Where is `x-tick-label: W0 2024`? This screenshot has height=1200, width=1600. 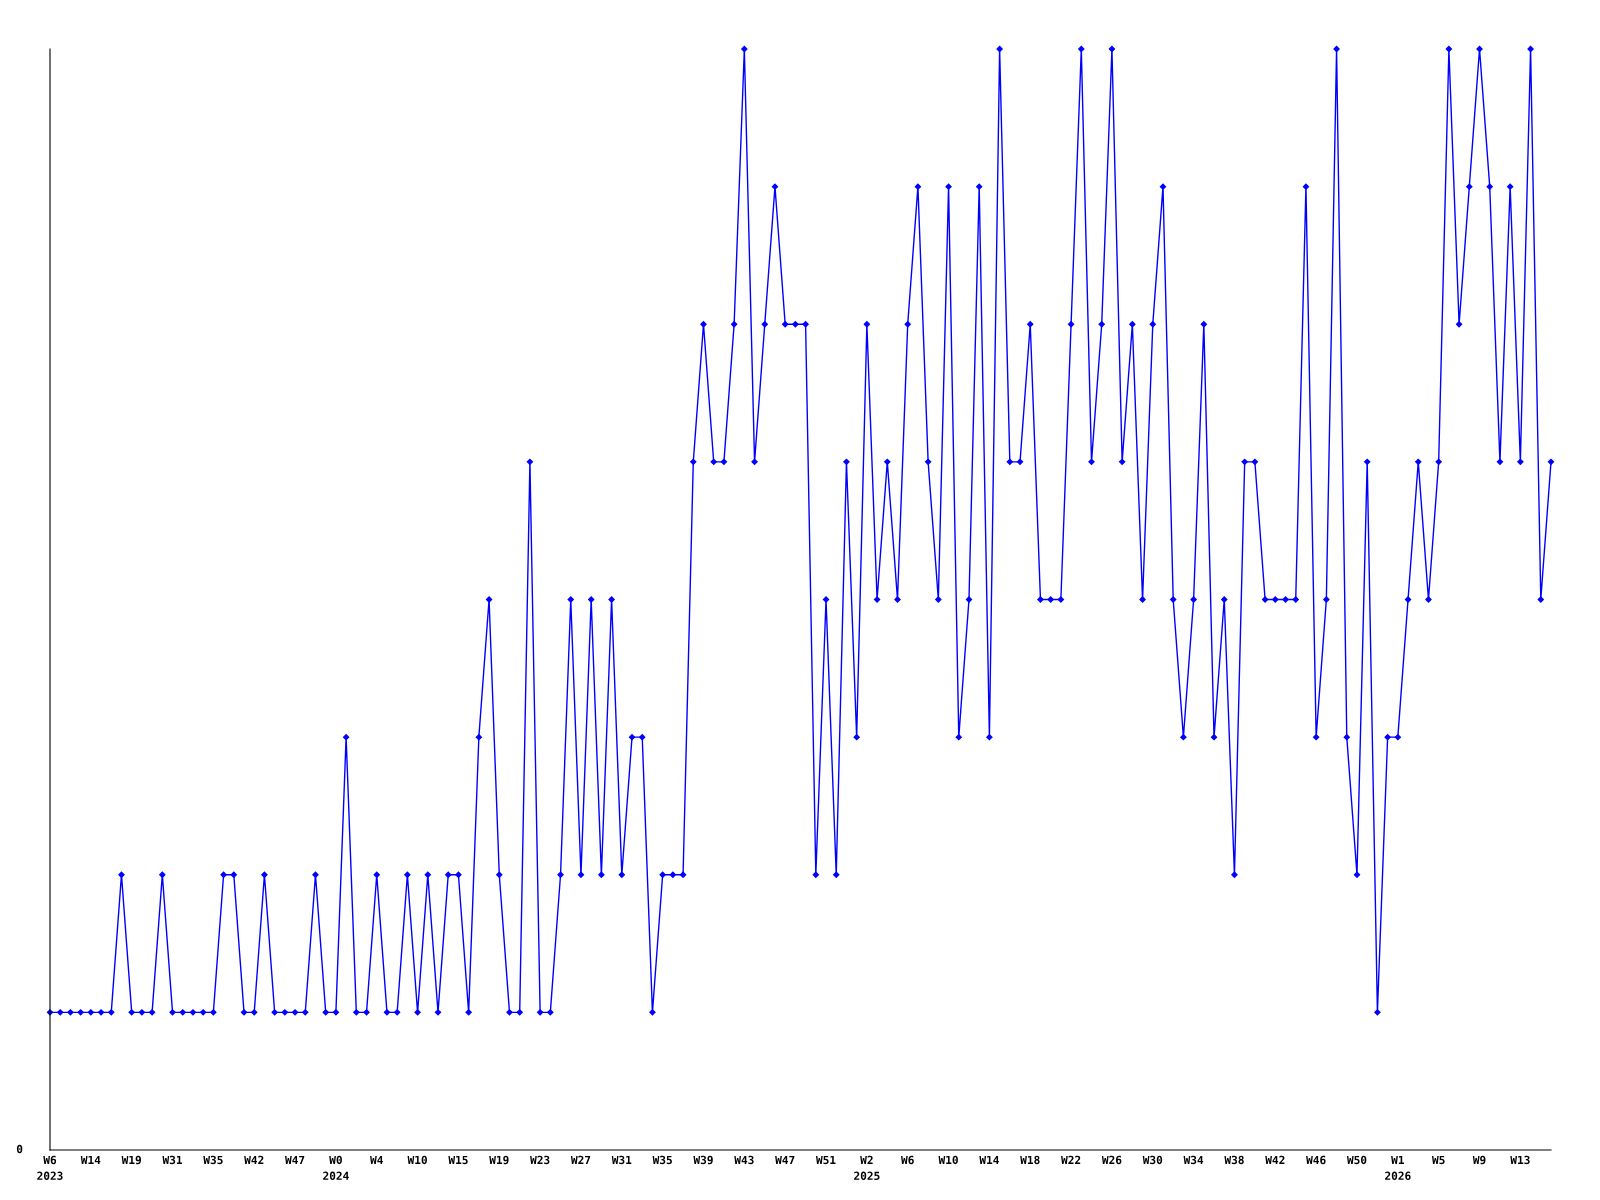 x-tick-label: W0 2024 is located at coordinates (336, 1167).